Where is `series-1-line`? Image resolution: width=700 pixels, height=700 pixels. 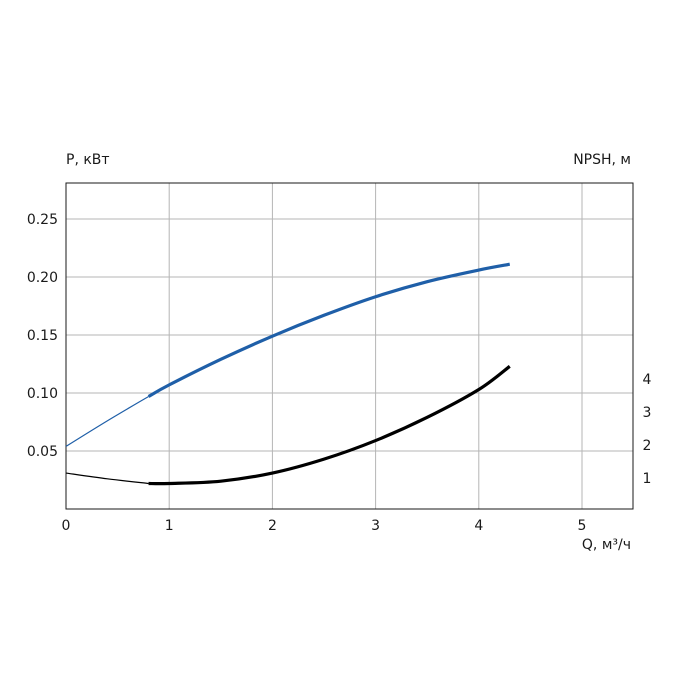
series-1-line is located at coordinates (329, 425).